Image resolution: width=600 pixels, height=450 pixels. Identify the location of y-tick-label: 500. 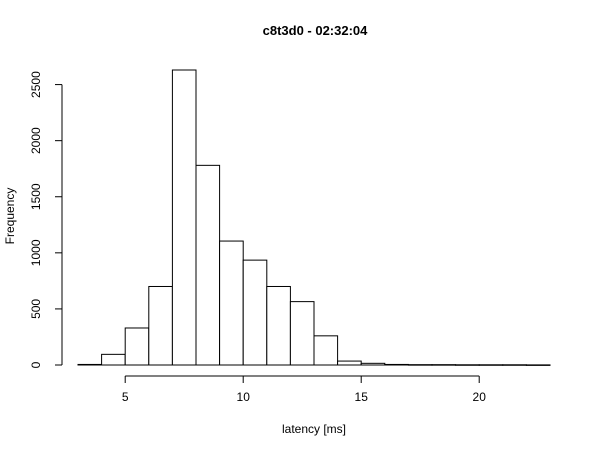
(36, 309).